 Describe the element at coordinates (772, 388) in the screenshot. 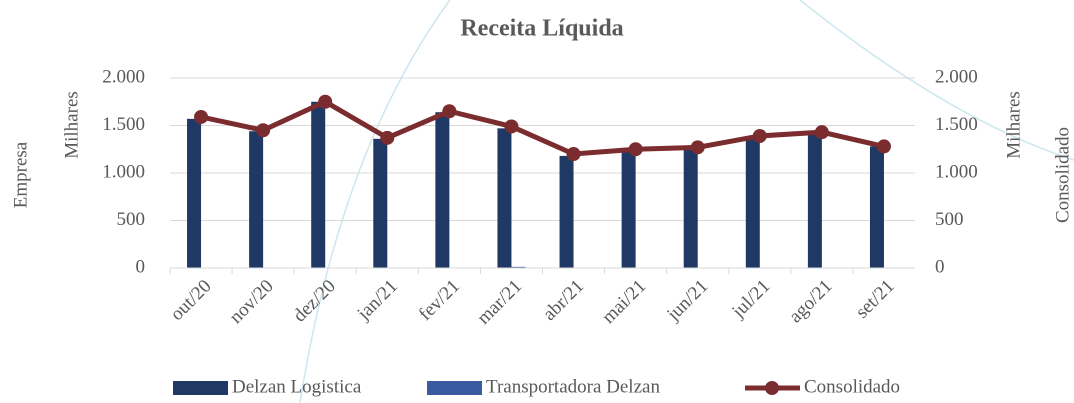

I see `legend-marker` at that location.